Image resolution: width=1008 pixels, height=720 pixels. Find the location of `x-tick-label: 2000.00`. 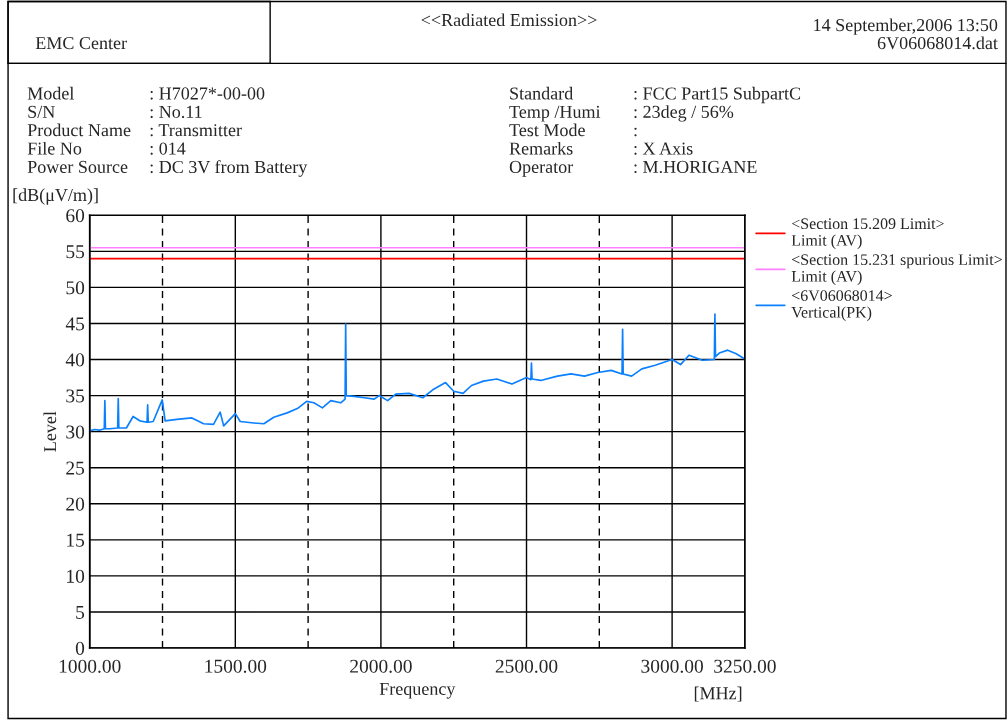

x-tick-label: 2000.00 is located at coordinates (381, 666).